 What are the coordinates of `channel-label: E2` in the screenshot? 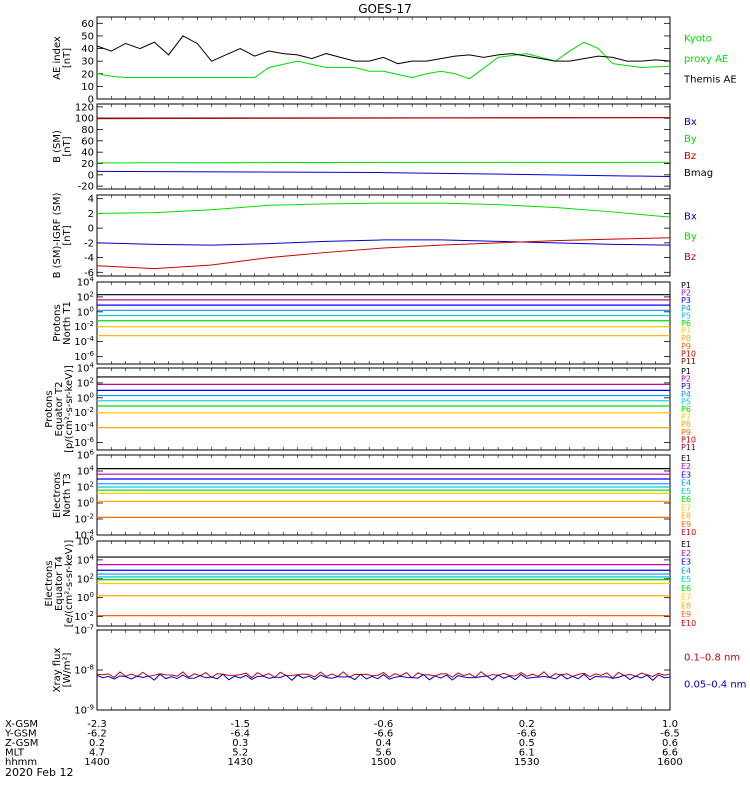 It's located at (686, 466).